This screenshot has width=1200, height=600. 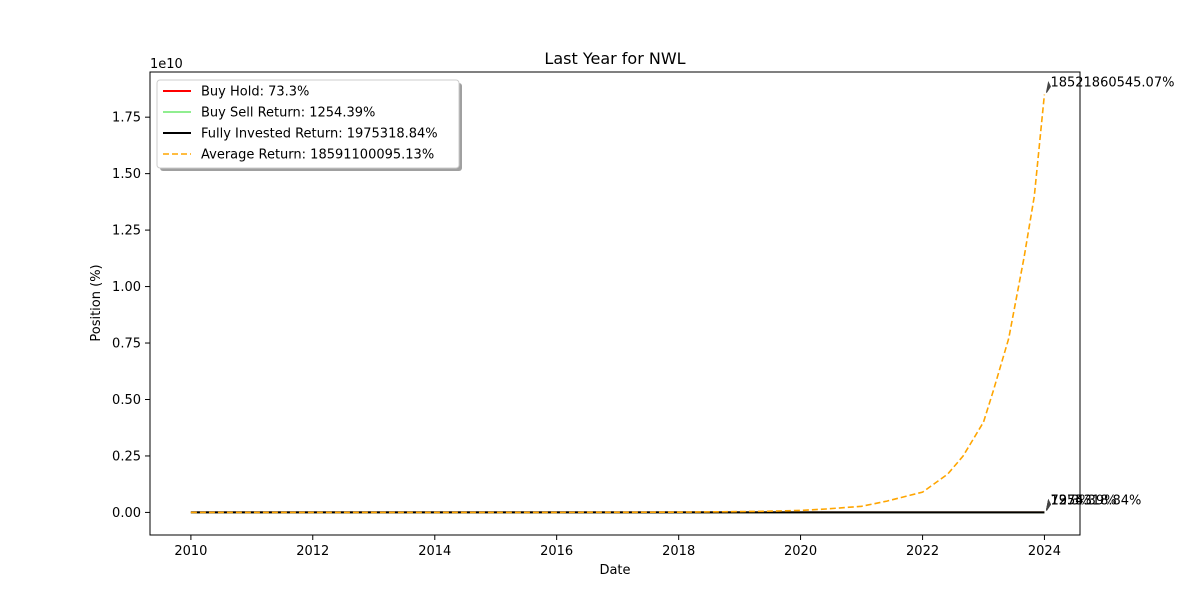 I want to click on legend-box, so click(x=308, y=124).